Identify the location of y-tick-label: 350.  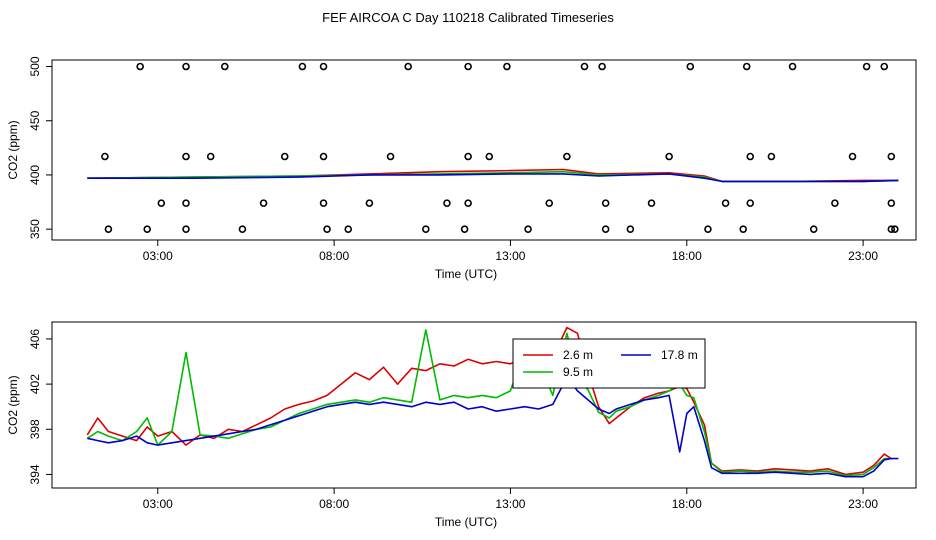
(35, 229).